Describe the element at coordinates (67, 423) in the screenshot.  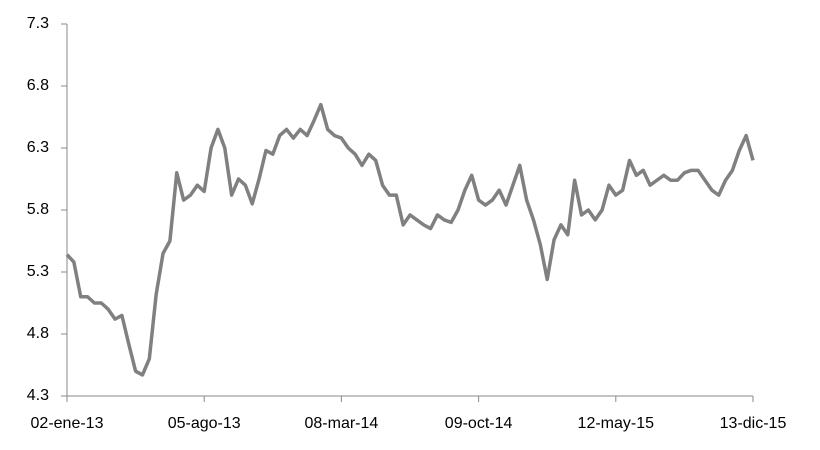
I see `x-tick-label: 02-ene-13` at that location.